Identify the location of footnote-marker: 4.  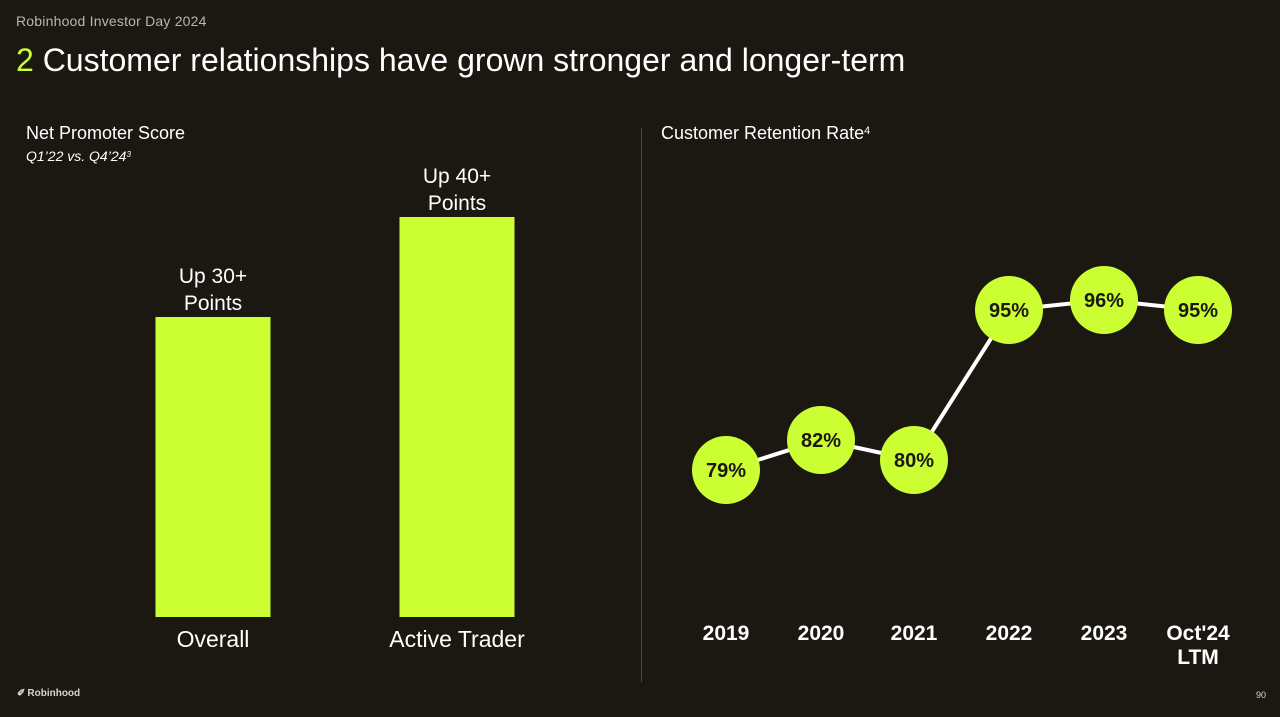
(867, 130).